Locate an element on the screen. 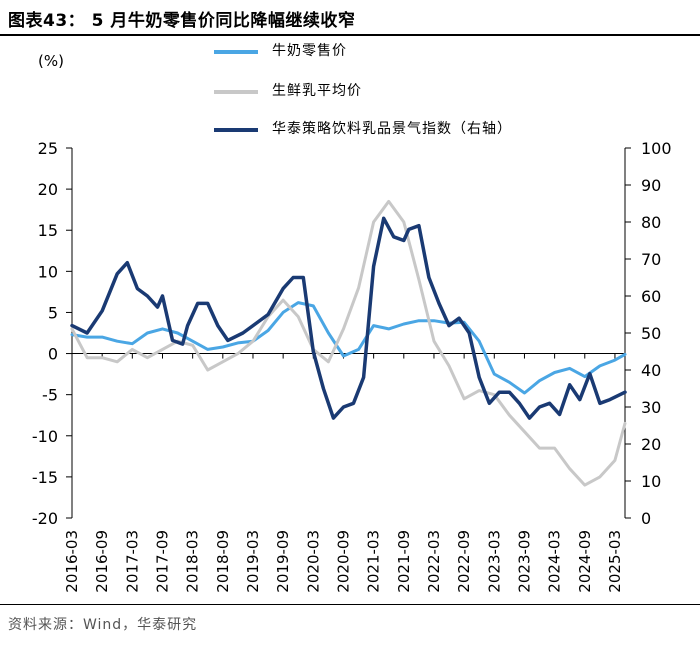 The height and width of the screenshot is (658, 700). right-tick-label: 70 is located at coordinates (651, 259).